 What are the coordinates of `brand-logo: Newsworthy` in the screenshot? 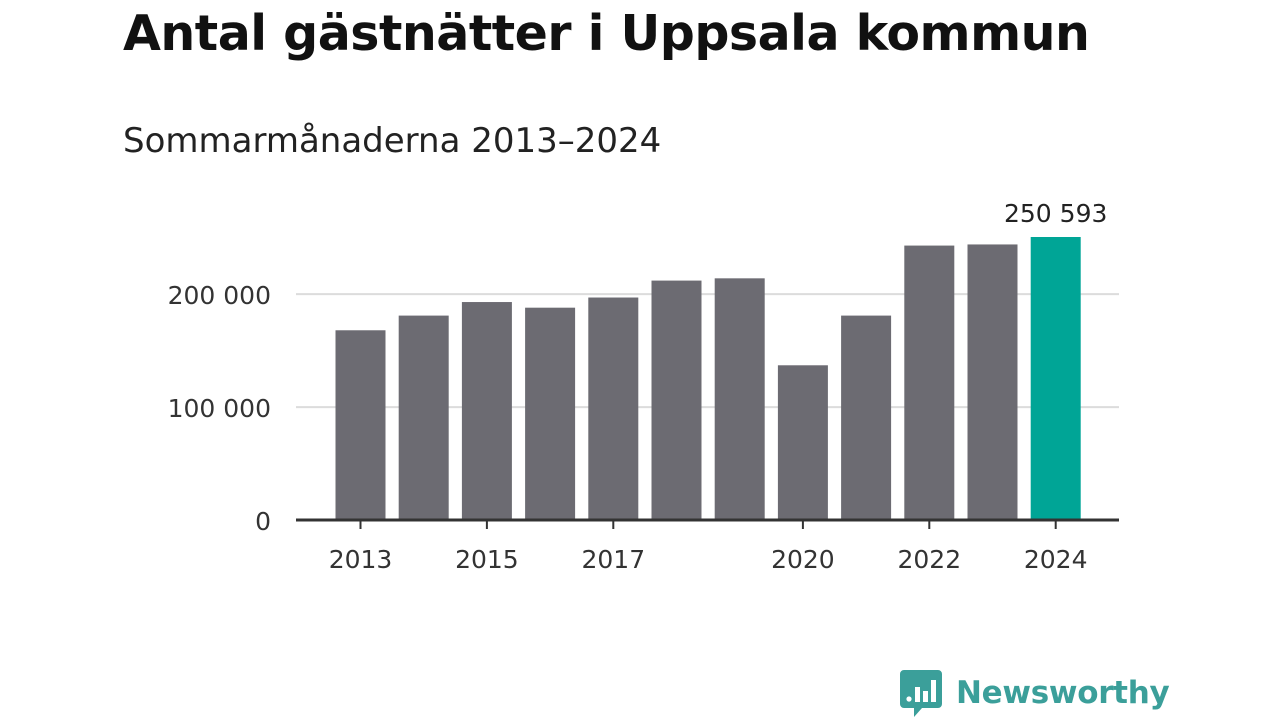 It's located at (1035, 693).